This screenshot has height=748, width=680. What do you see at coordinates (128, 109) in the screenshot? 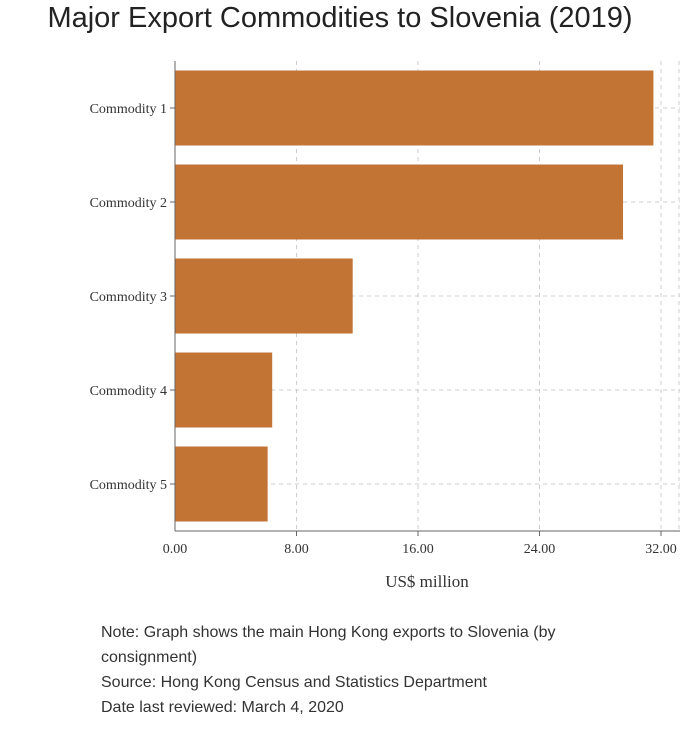
I see `category-label: Commodity 1` at bounding box center [128, 109].